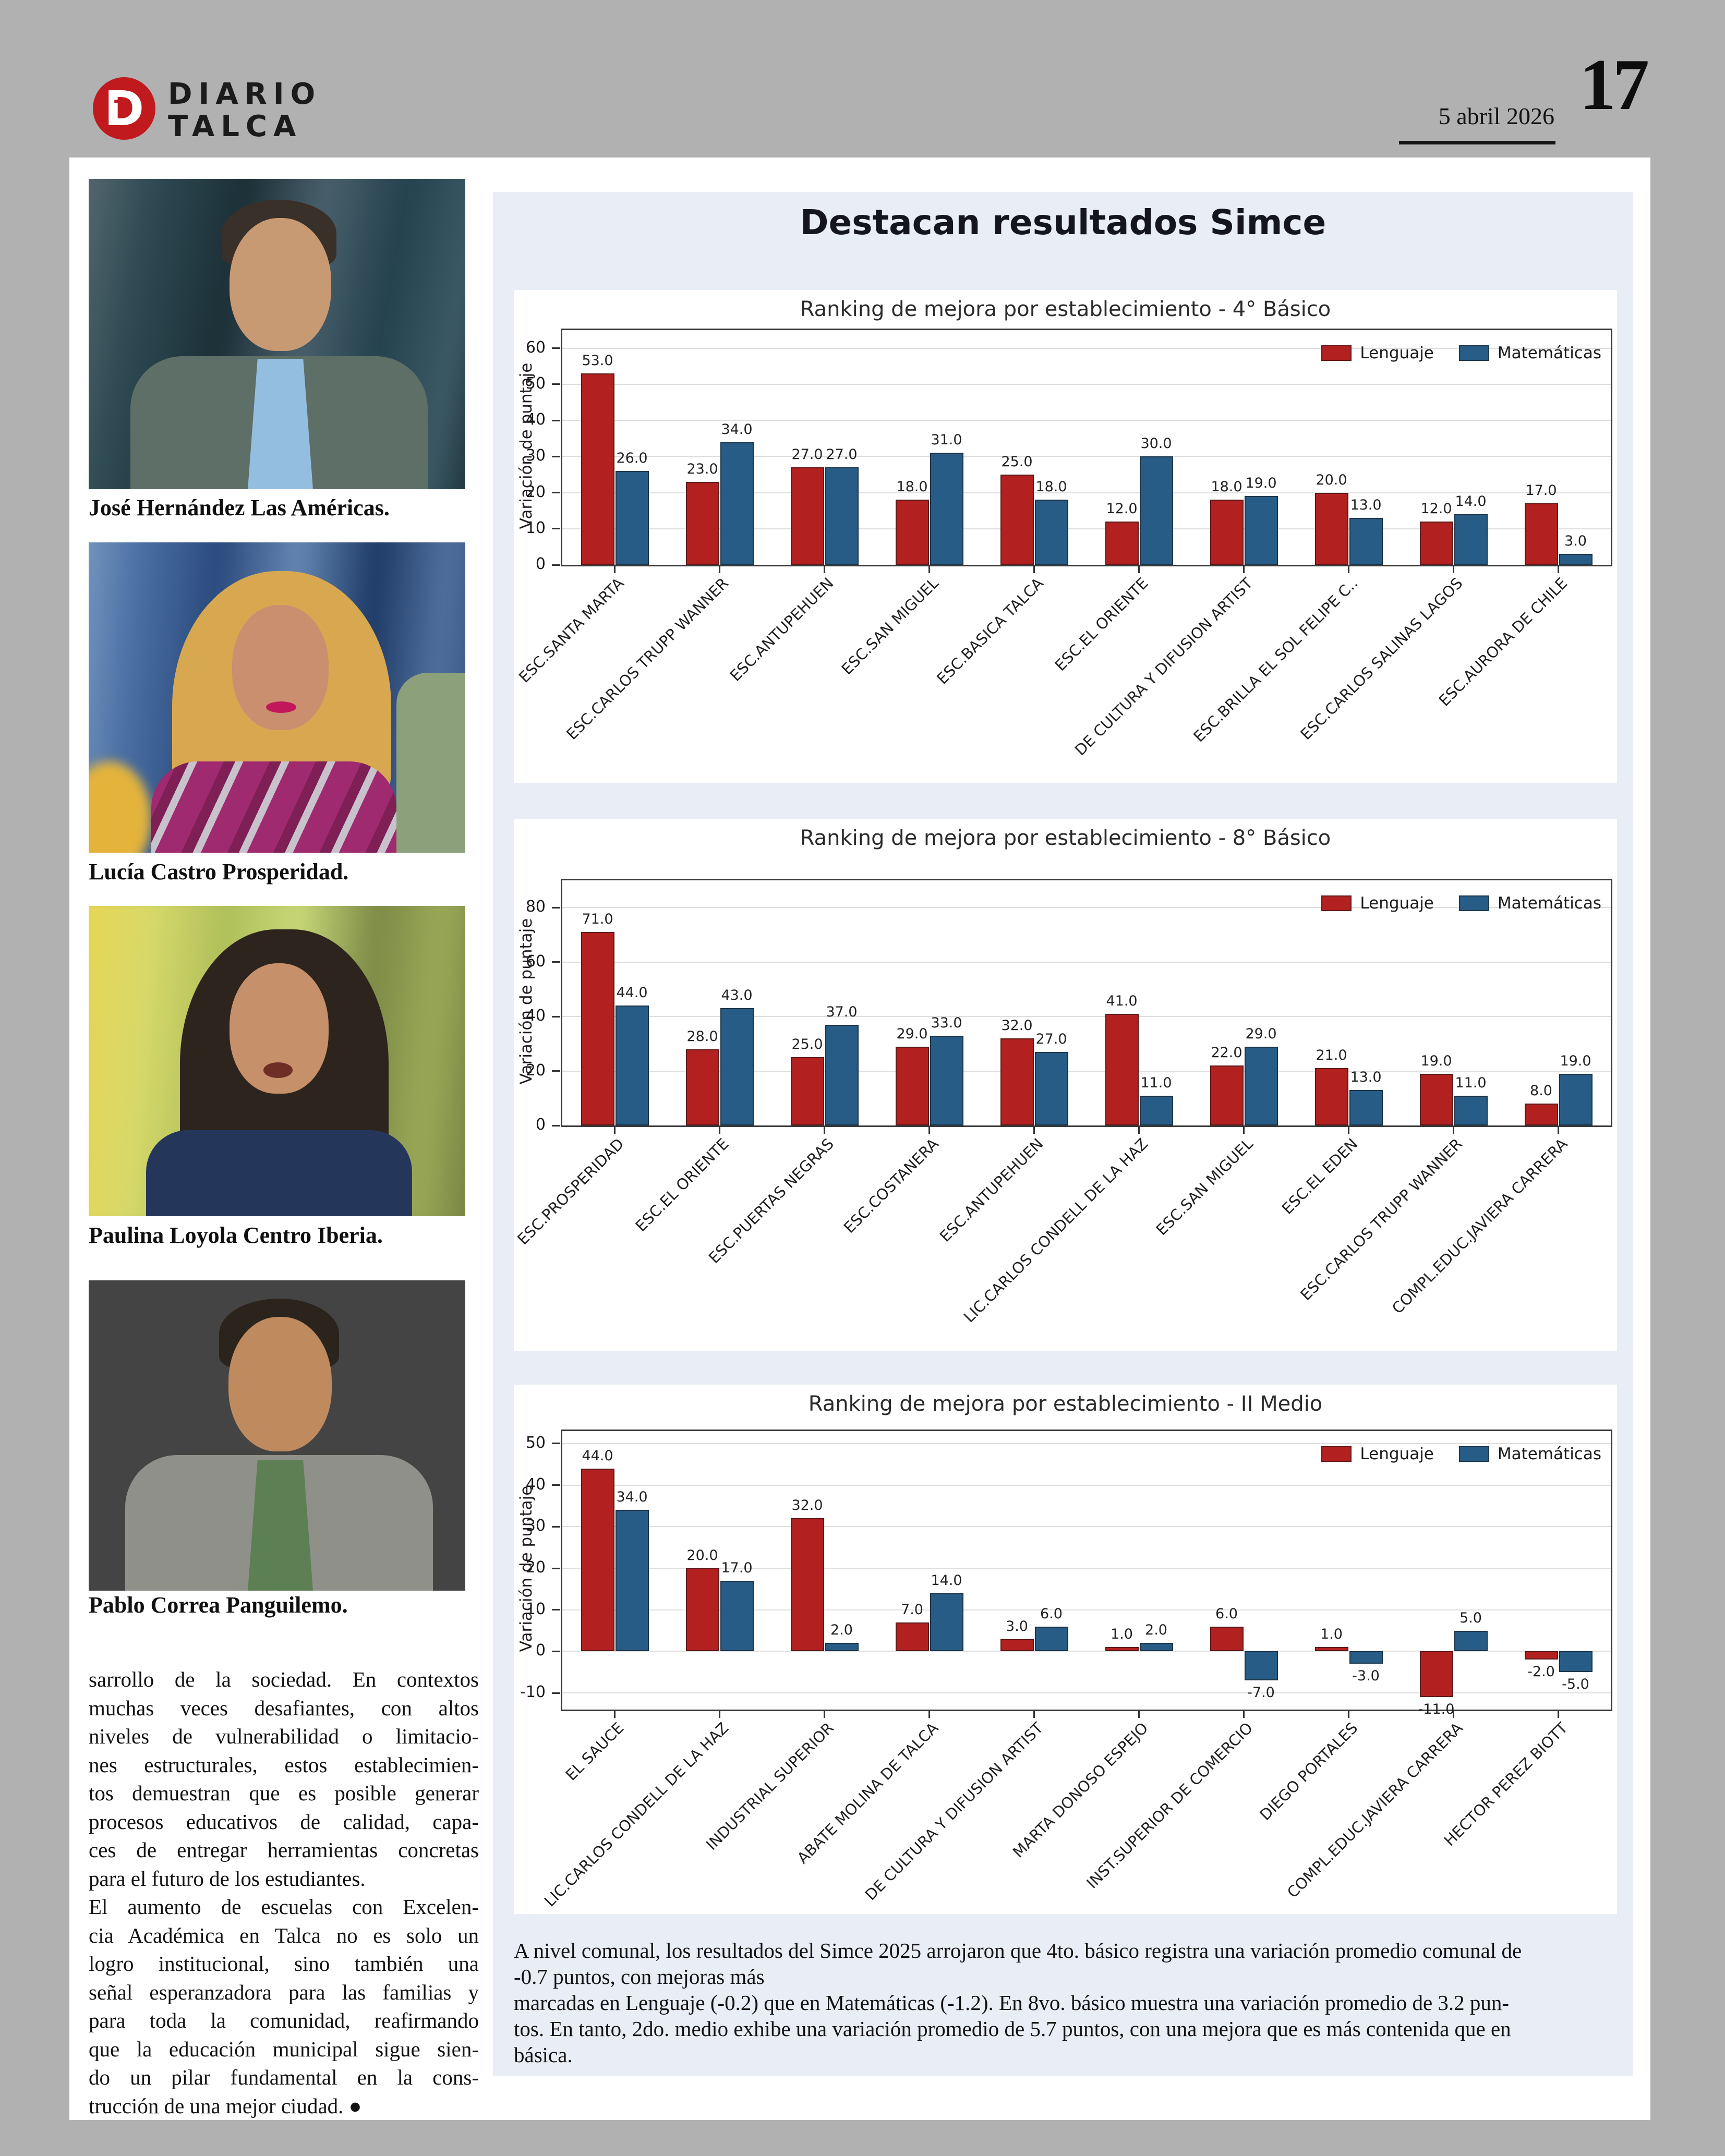  Describe the element at coordinates (1461, 1454) in the screenshot. I see `legend: Lenguaje Matemáticas` at that location.